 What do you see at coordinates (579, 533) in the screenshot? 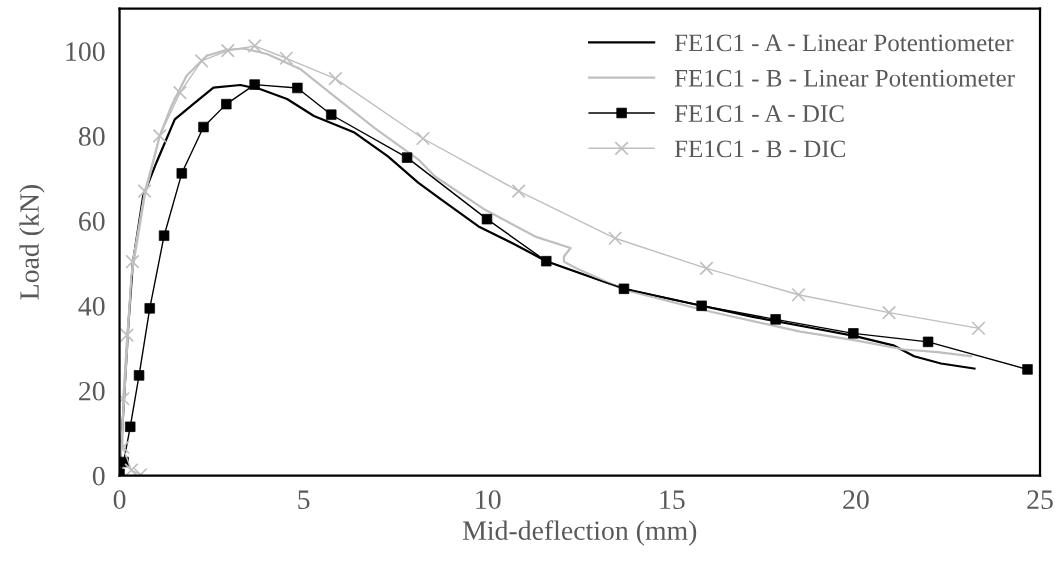
I see `x-axis-title: Mid-deflection (mm)` at bounding box center [579, 533].